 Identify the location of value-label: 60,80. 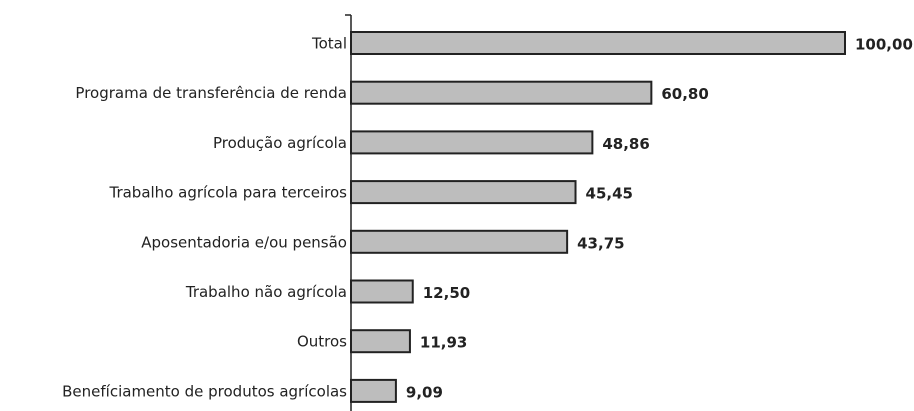
(684, 94).